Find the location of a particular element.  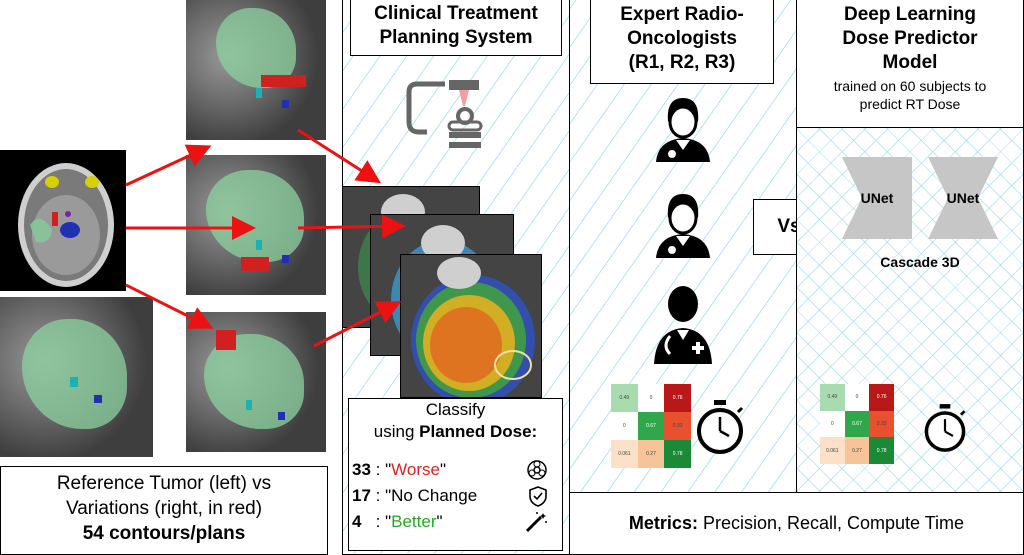

model-subtitle-line-2: predict RT Dose is located at coordinates (910, 104).